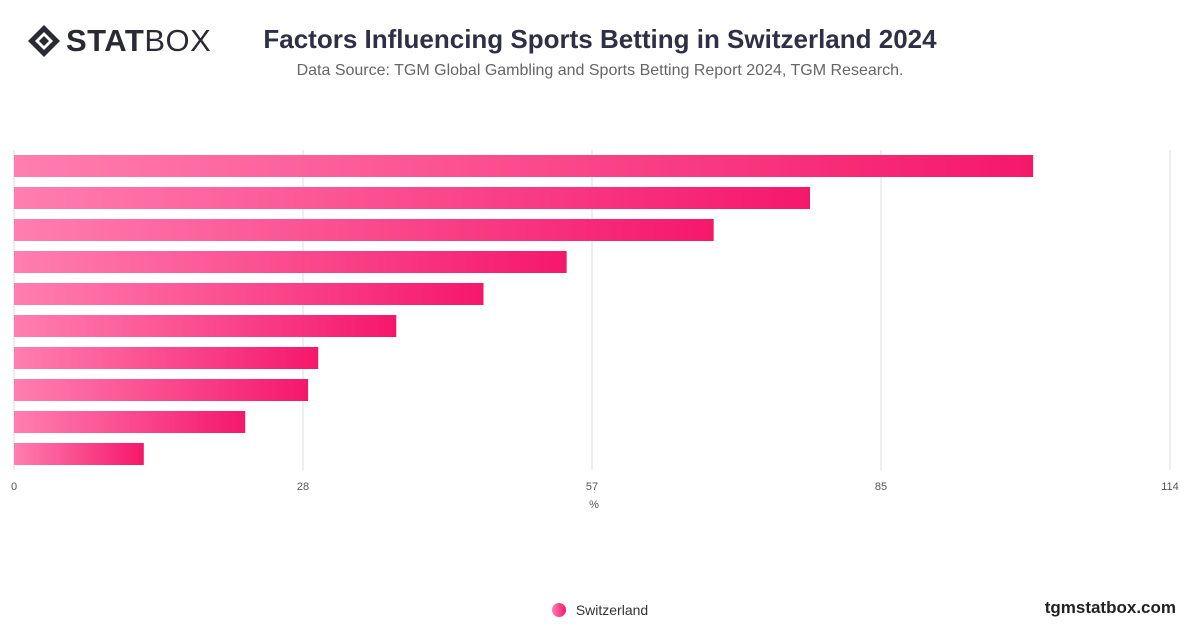 The width and height of the screenshot is (1200, 628). Describe the element at coordinates (592, 487) in the screenshot. I see `x-tick-label: 57` at that location.